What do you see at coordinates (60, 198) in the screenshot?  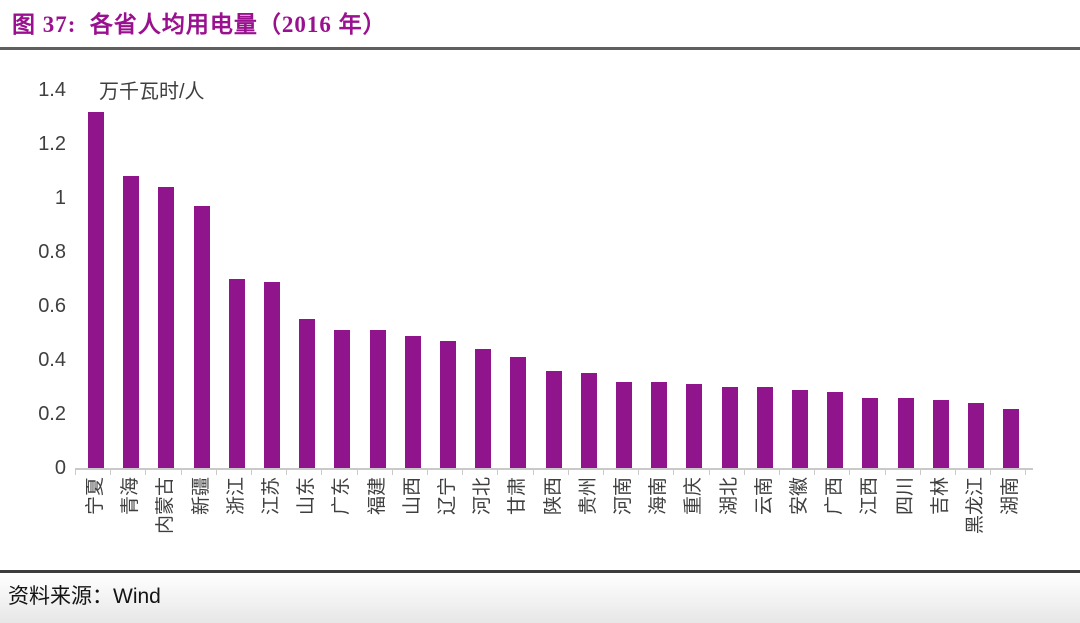 I see `y-axis-tick-label: 1` at bounding box center [60, 198].